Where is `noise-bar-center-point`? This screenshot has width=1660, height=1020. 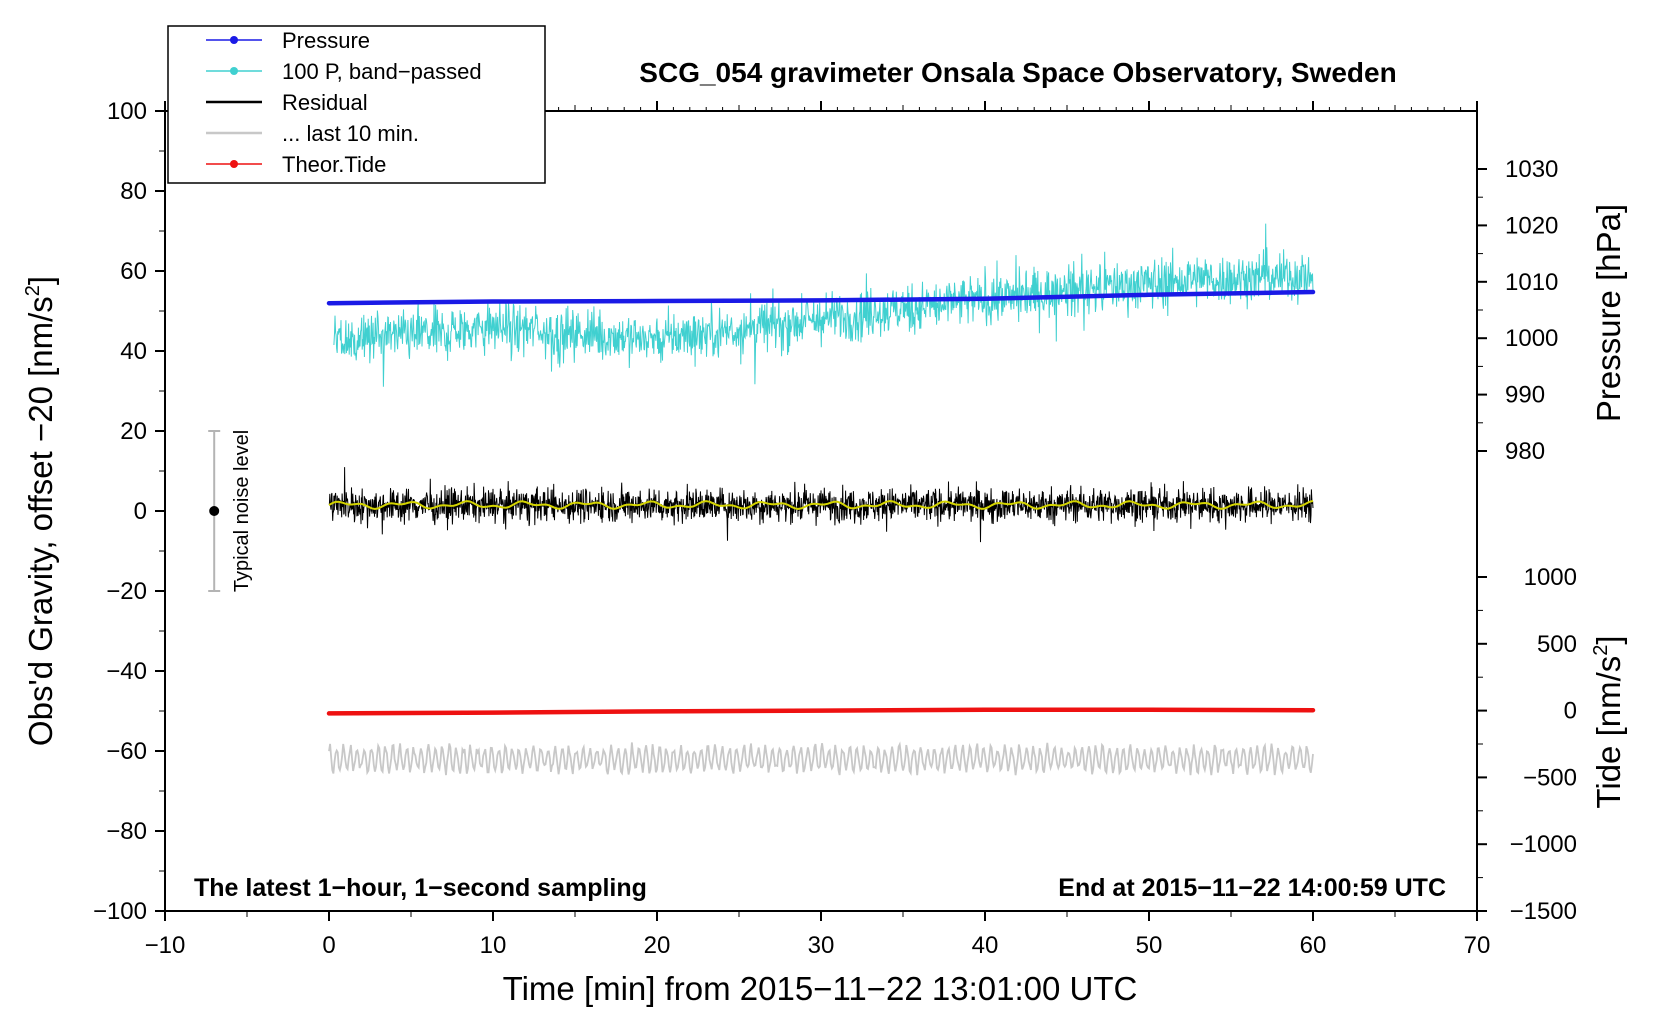
noise-bar-center-point is located at coordinates (214, 511).